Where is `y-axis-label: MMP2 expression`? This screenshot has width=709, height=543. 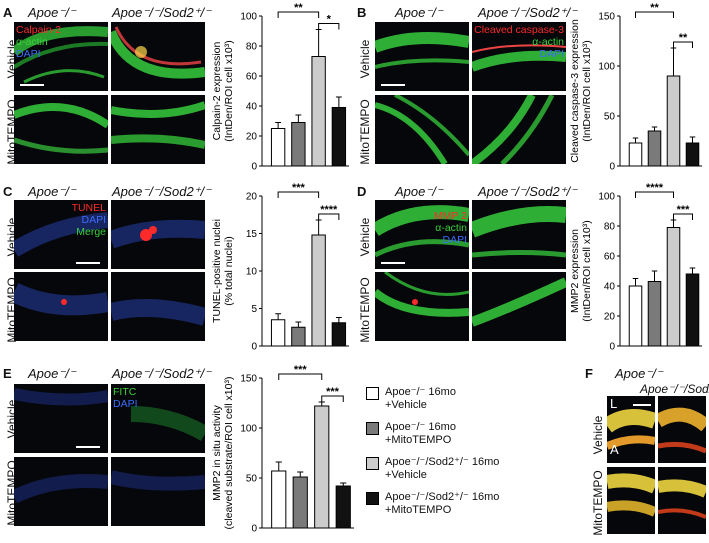
y-axis-label: MMP2 expression is located at coordinates (575, 271).